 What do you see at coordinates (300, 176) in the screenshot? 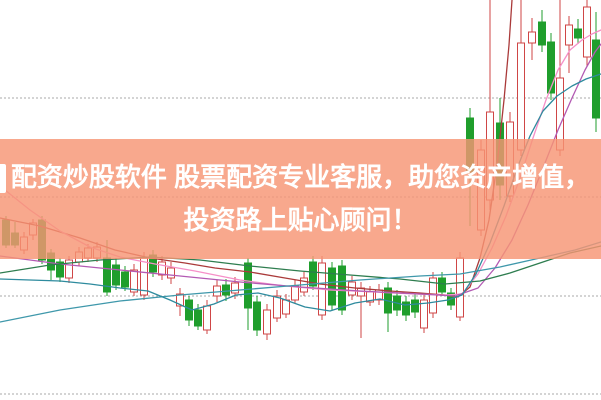
I see `banner-text-line-1: 配资炒股软件 股票配资专业客服，助您资产增值，` at bounding box center [300, 176].